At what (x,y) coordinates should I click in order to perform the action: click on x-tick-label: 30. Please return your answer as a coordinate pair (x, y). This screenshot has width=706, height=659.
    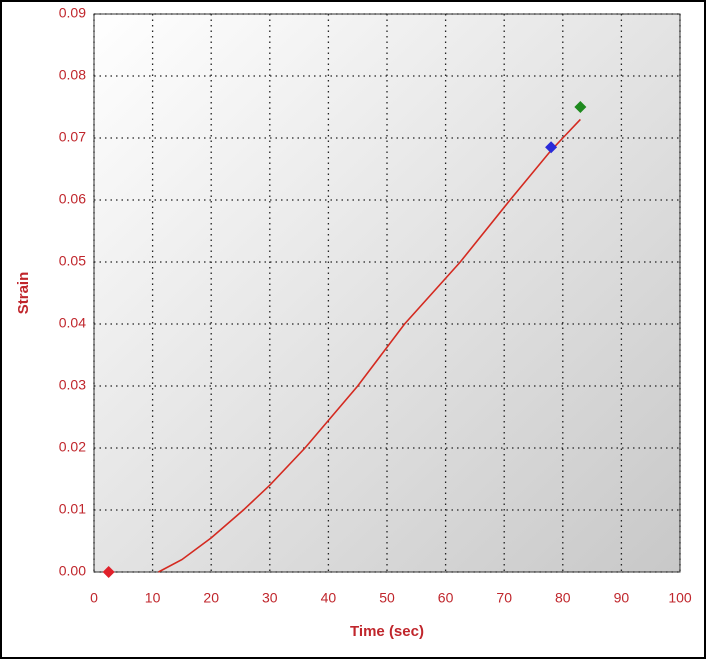
    Looking at the image, I should click on (270, 598).